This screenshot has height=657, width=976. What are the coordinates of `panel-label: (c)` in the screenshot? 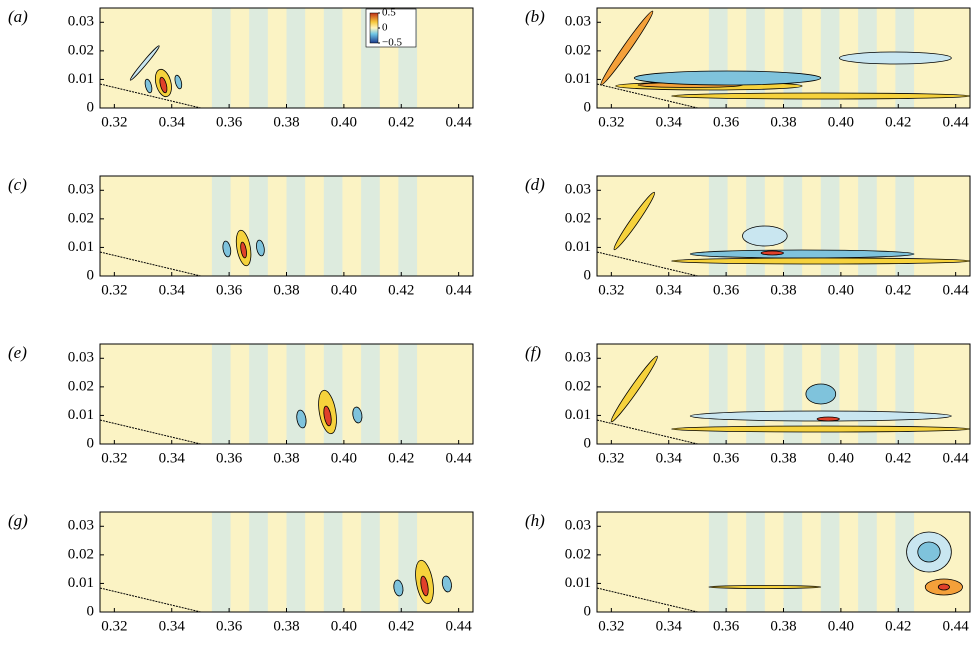 It's located at (17, 184).